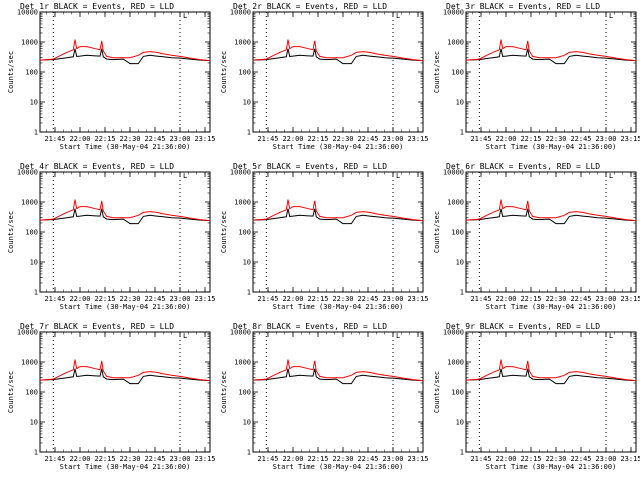  I want to click on panel-title: Det 8r BLACK = Events, RED = LLD, so click(310, 326).